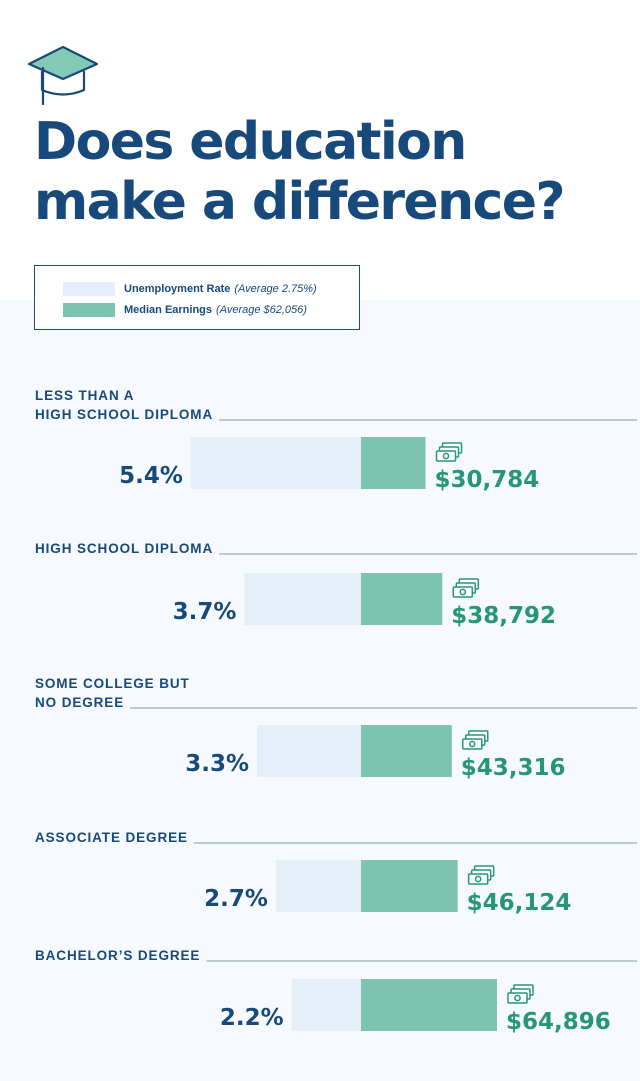 This screenshot has height=1081, width=640. I want to click on unemployment-value-label: 3.3%, so click(217, 764).